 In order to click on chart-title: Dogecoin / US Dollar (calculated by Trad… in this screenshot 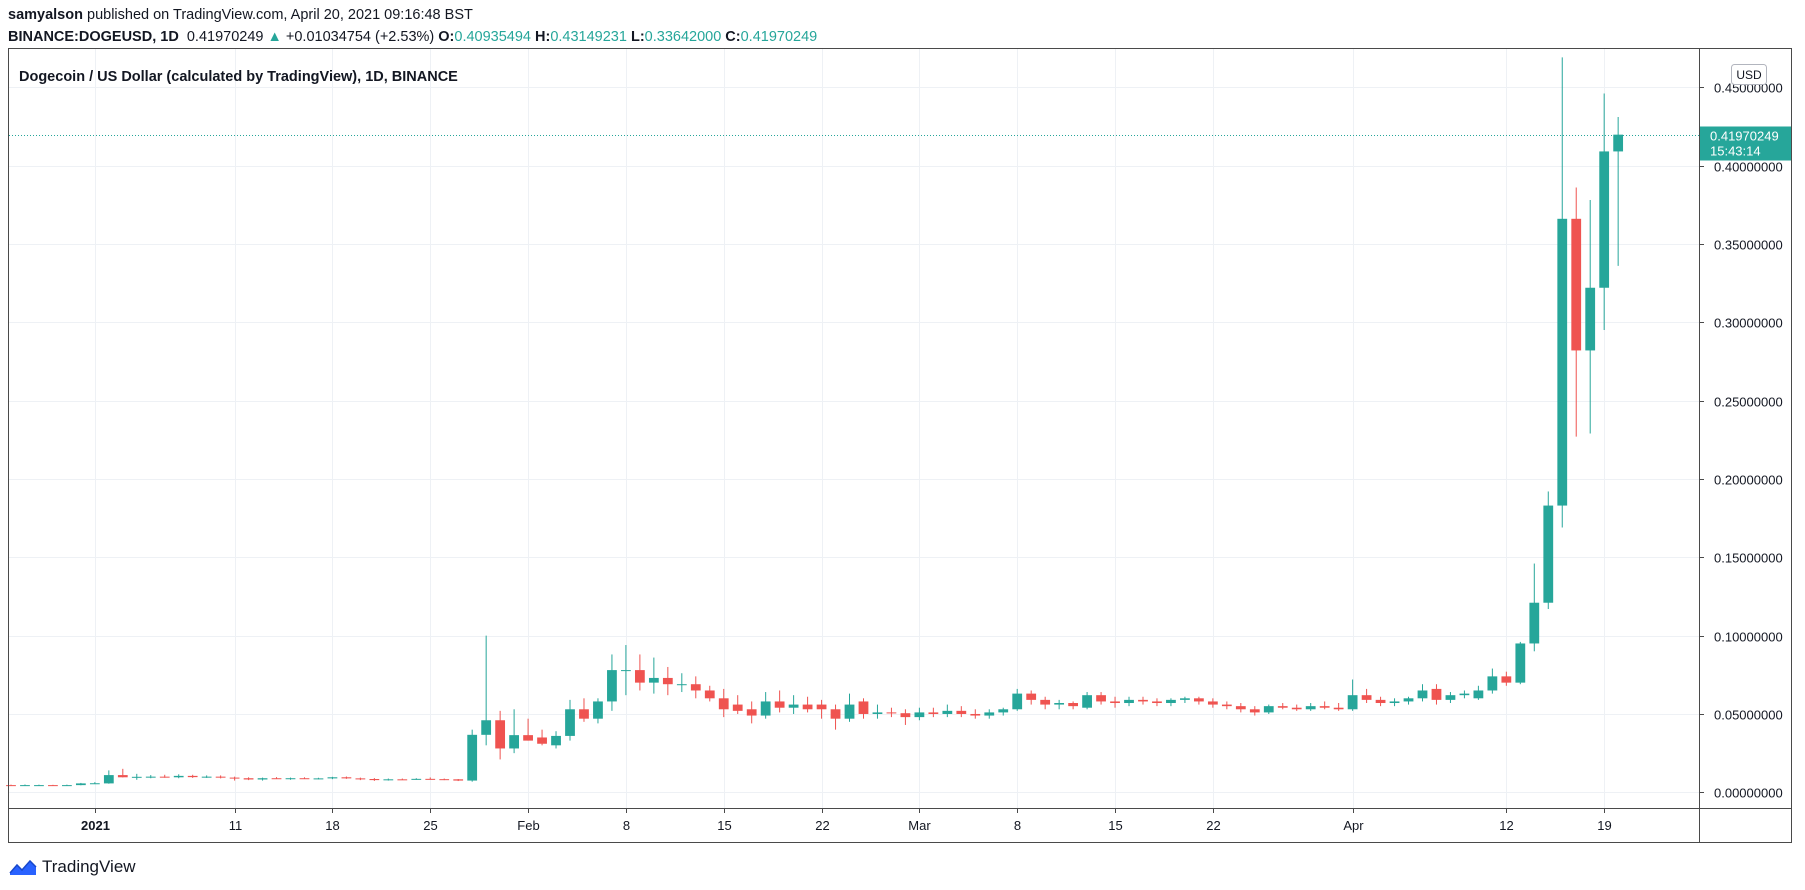, I will do `click(238, 77)`.